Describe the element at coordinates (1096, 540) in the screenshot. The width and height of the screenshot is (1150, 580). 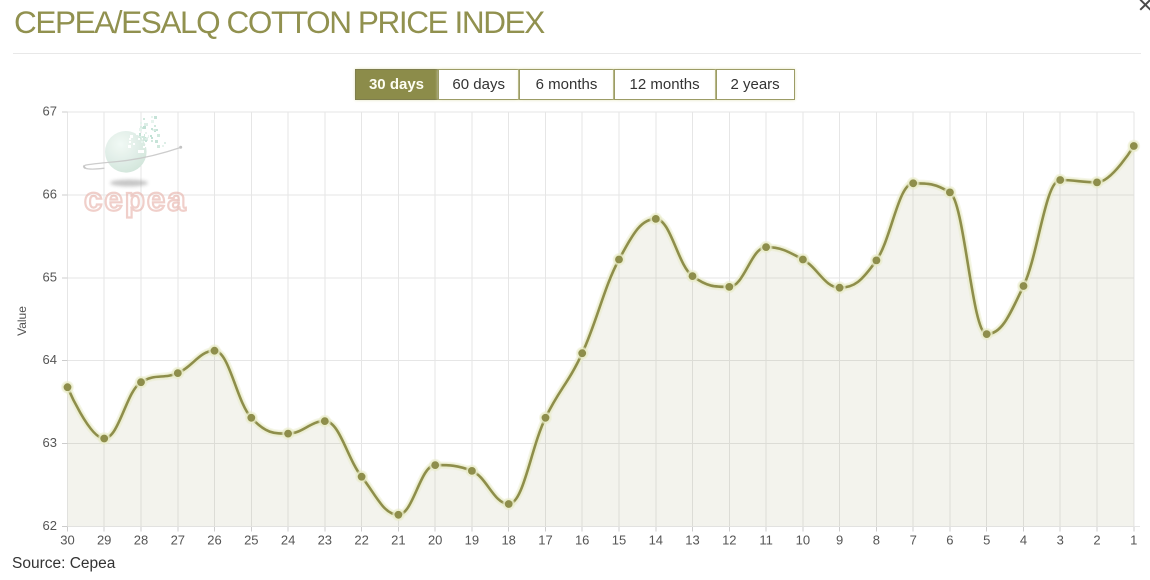
I see `svg-text: 2` at that location.